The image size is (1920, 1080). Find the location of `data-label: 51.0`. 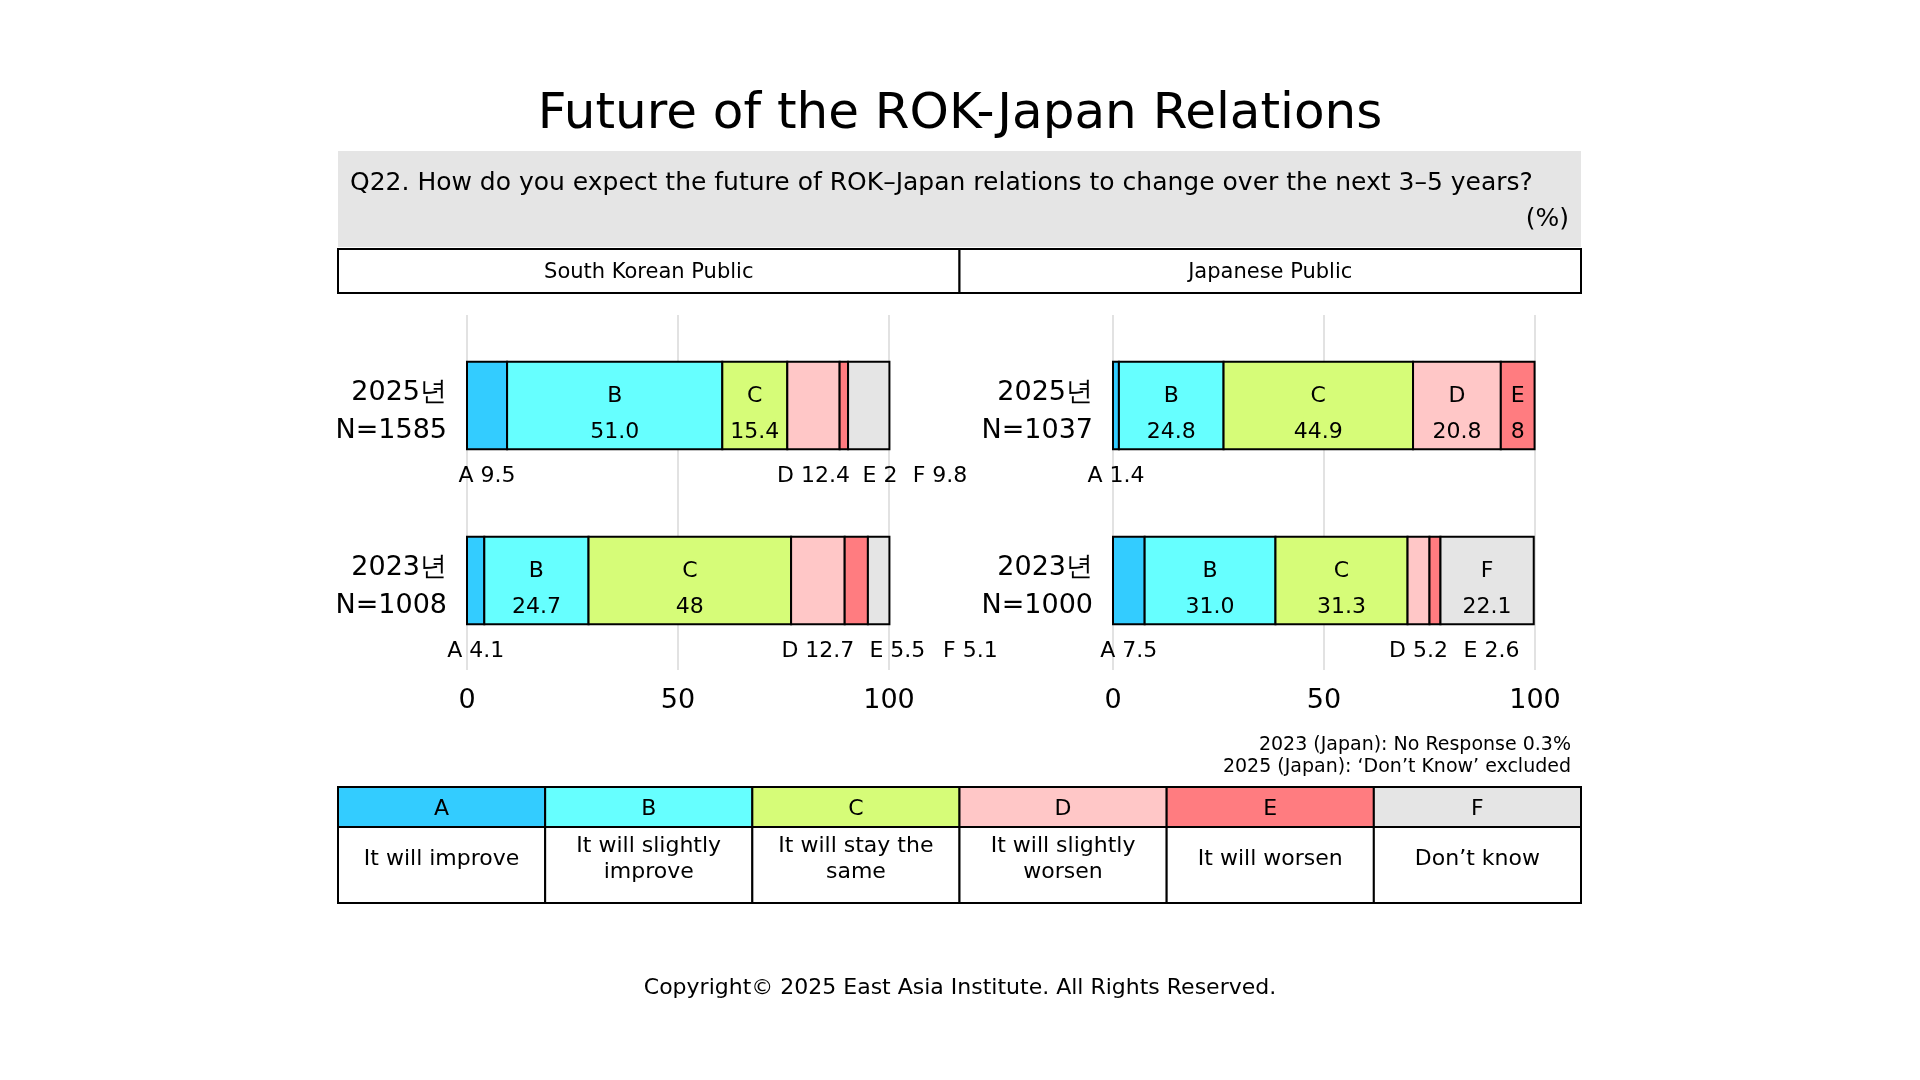

data-label: 51.0 is located at coordinates (615, 430).